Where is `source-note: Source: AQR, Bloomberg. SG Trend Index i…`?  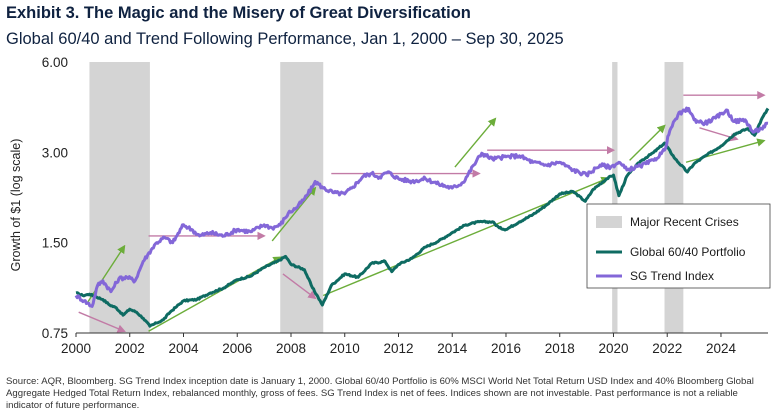 source-note: Source: AQR, Bloomberg. SG Trend Index i… is located at coordinates (380, 393).